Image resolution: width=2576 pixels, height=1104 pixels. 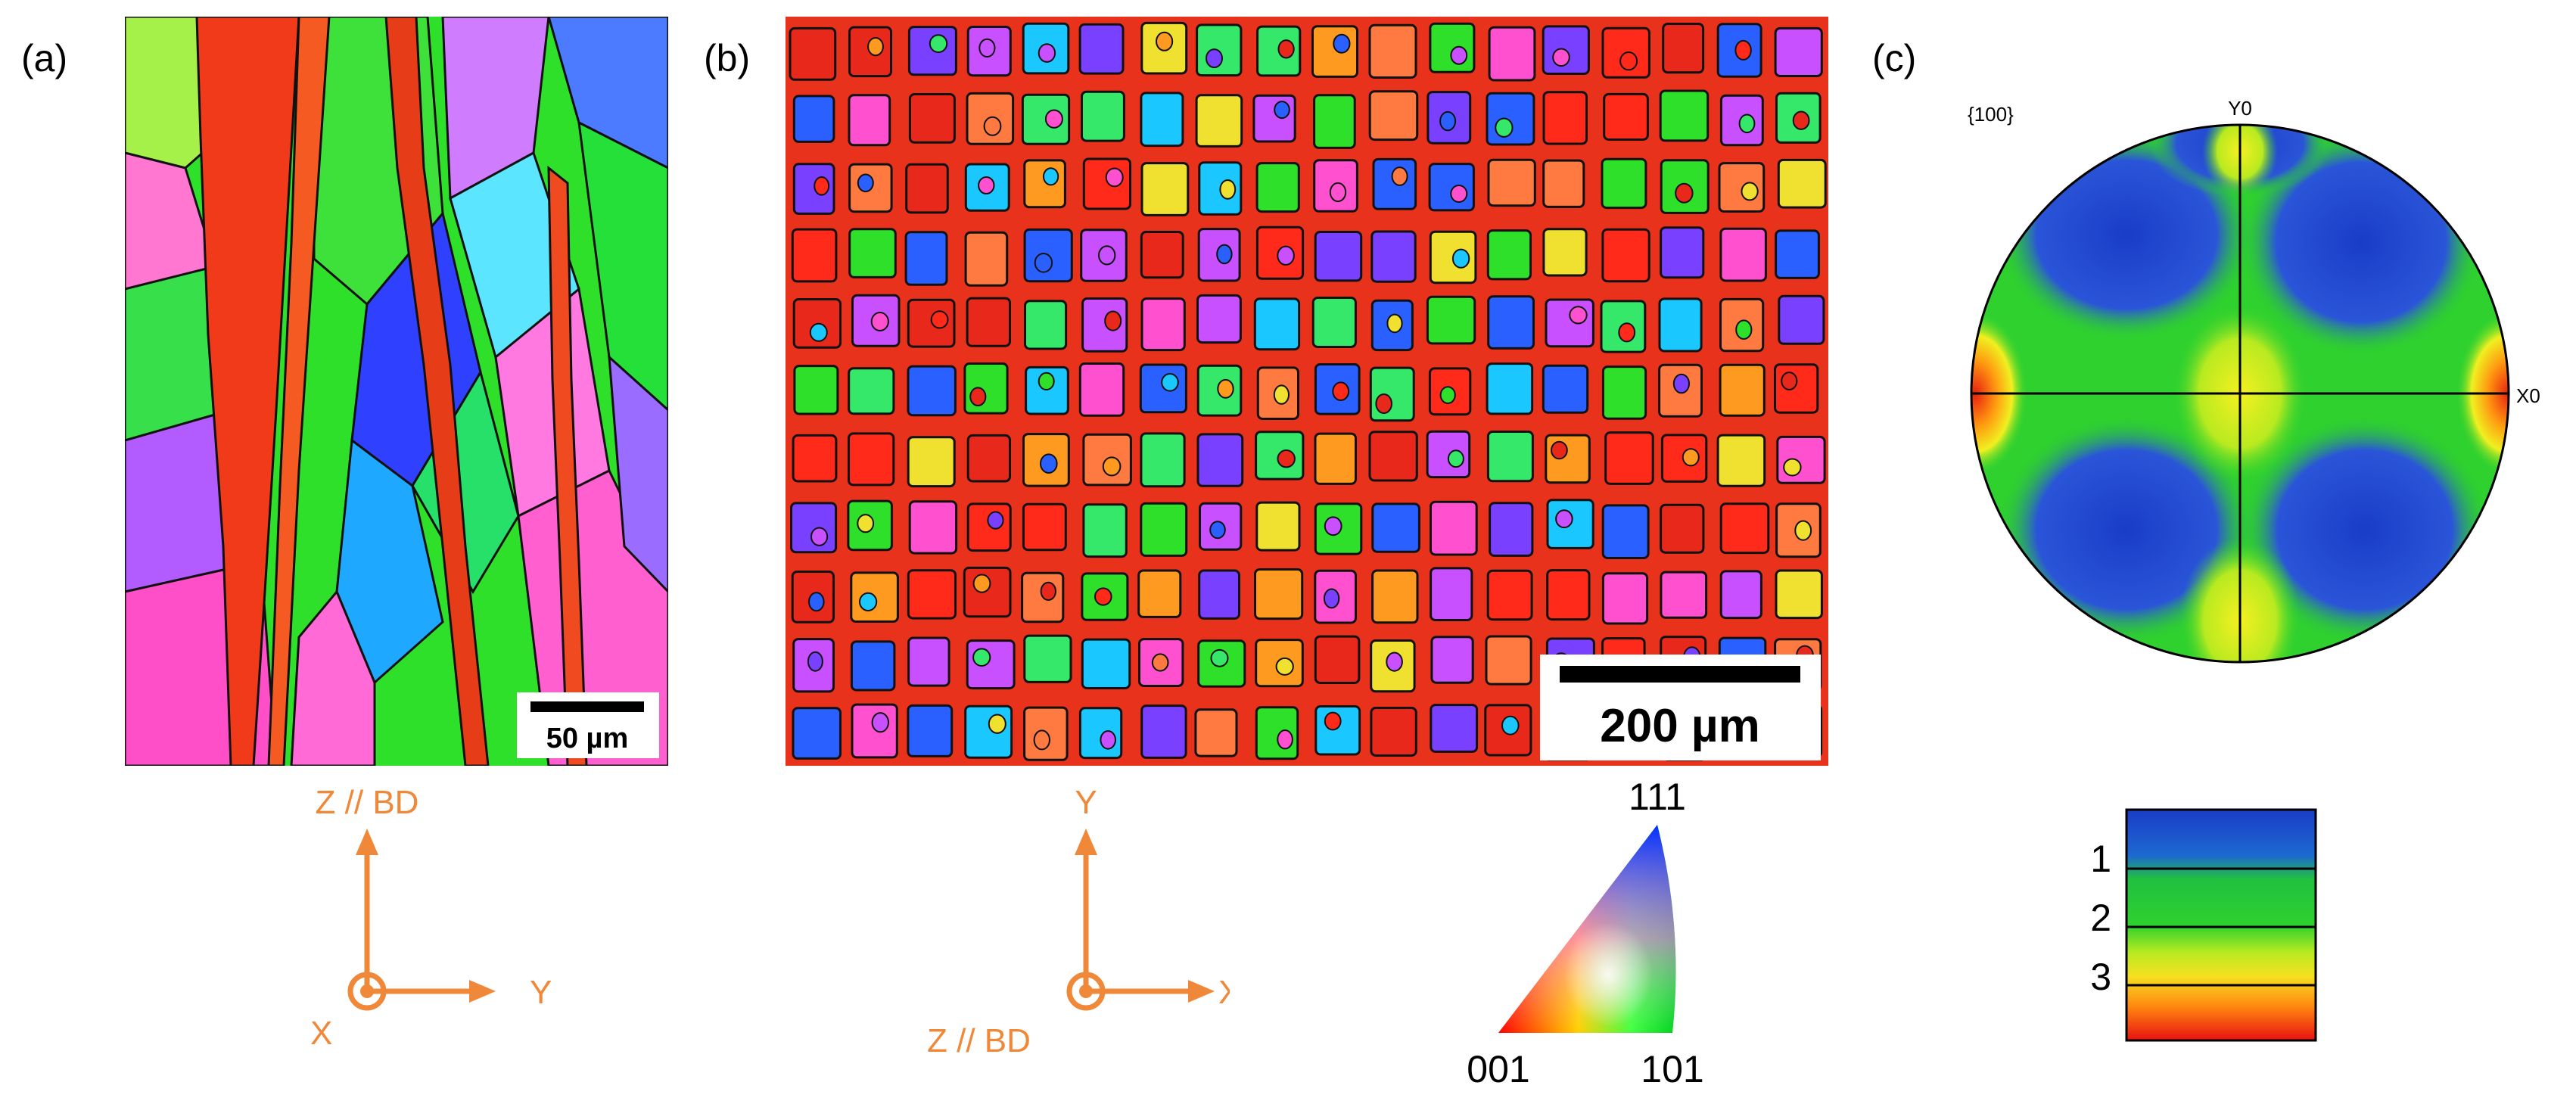 I want to click on pole-figure-y0: Y0, so click(x=2240, y=108).